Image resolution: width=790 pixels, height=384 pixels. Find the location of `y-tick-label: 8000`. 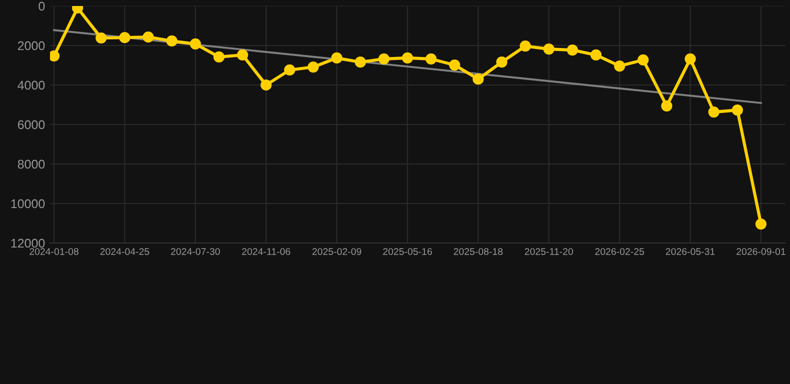

y-tick-label: 8000 is located at coordinates (31, 164).